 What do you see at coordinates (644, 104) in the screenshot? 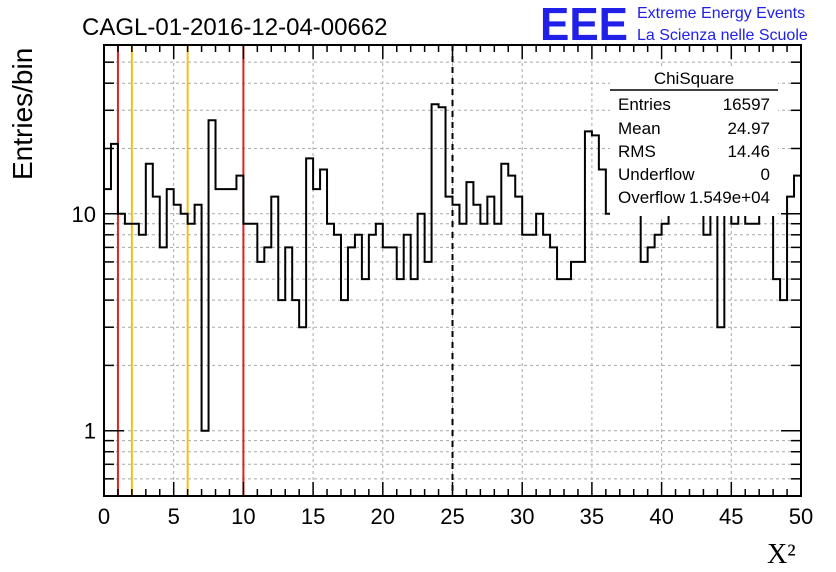
I see `stats-label-entries: Entries` at bounding box center [644, 104].